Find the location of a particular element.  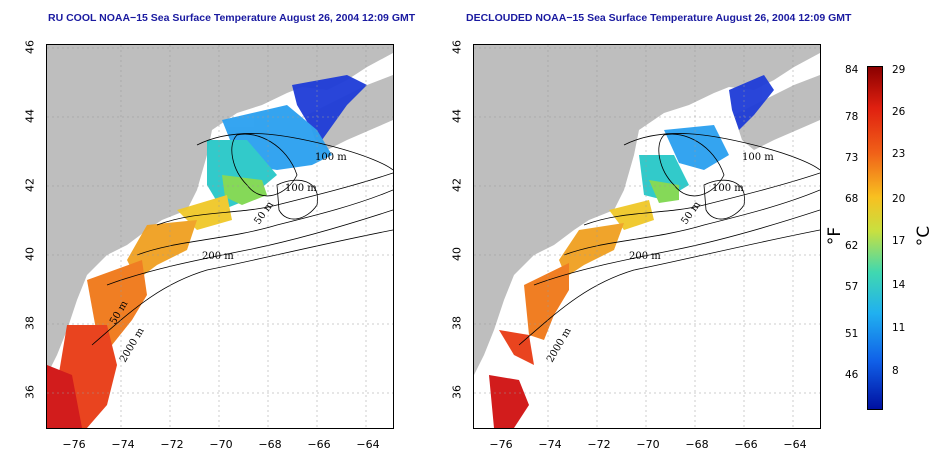

contour-label: 2000 m is located at coordinates (559, 345).